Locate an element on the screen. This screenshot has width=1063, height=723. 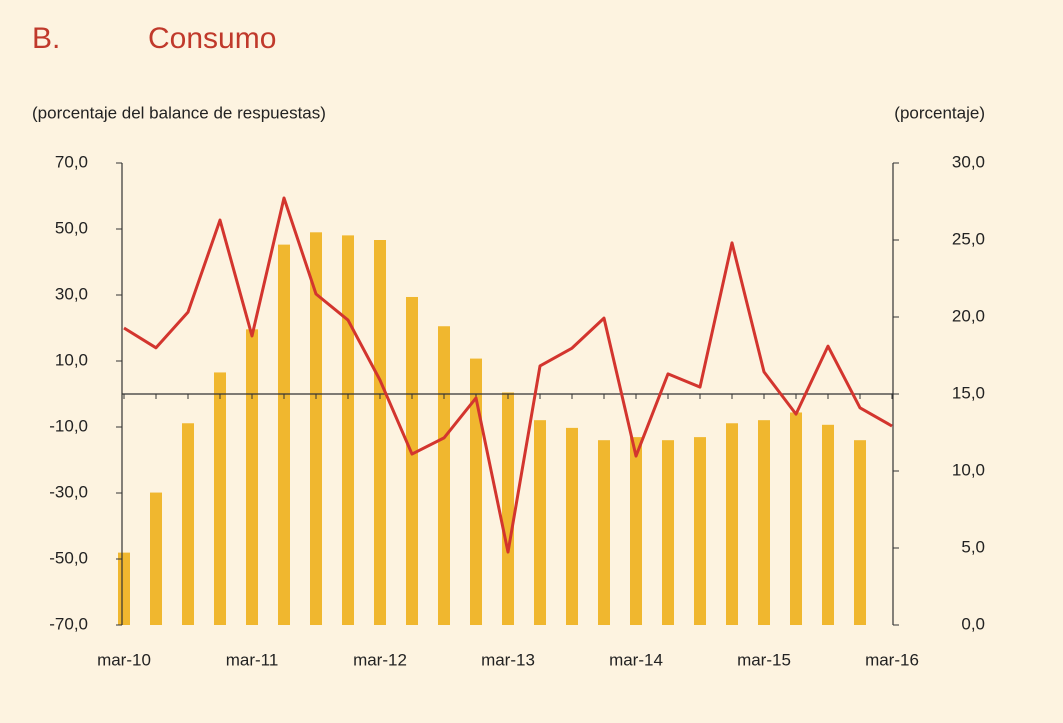
x-tick-label: mar-14 is located at coordinates (636, 659).